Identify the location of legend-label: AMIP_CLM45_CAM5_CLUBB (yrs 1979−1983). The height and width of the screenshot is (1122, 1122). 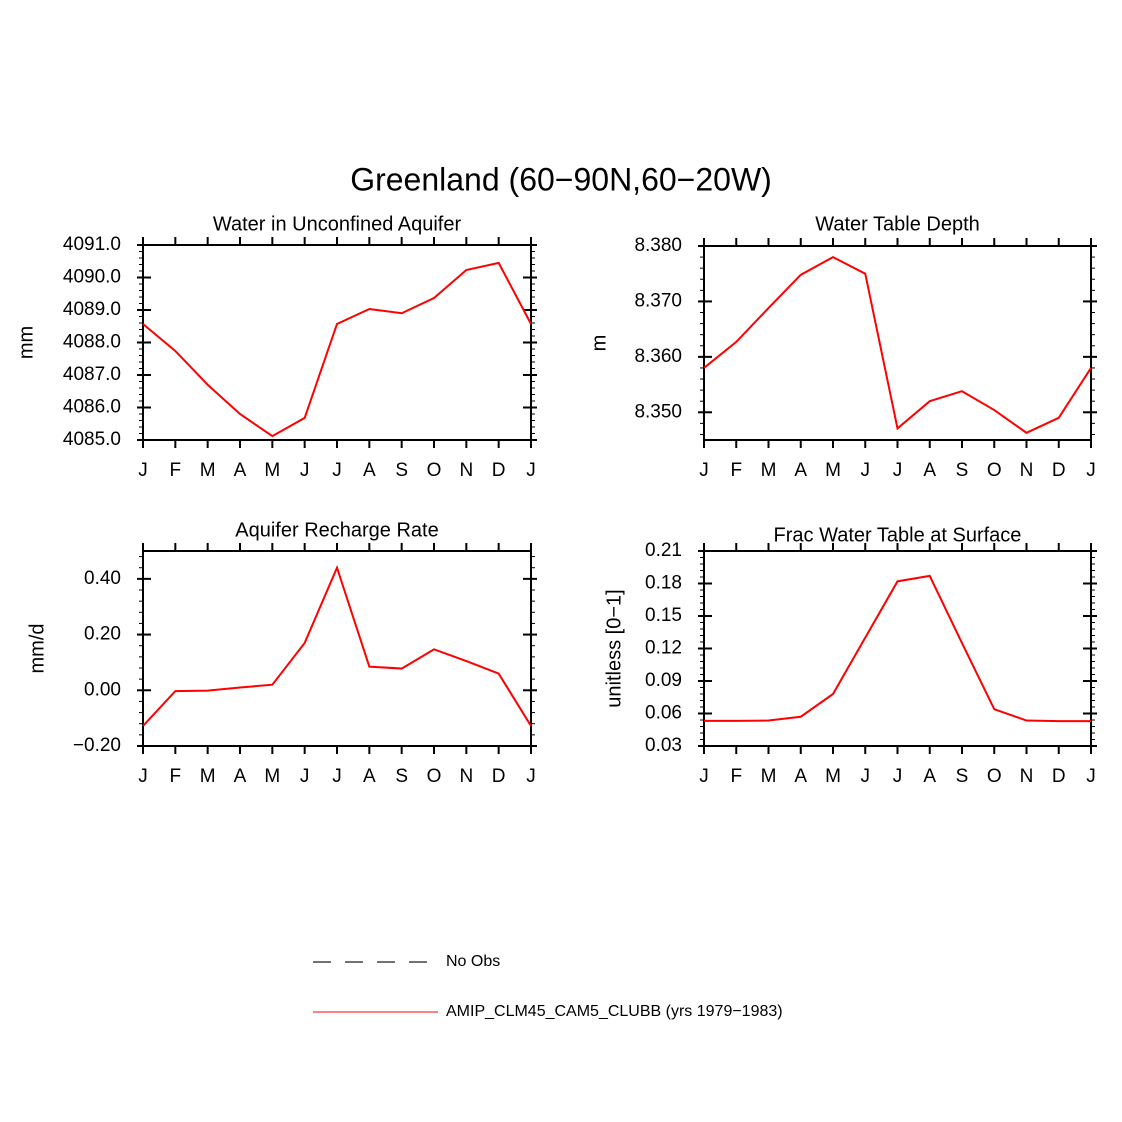
(614, 1011).